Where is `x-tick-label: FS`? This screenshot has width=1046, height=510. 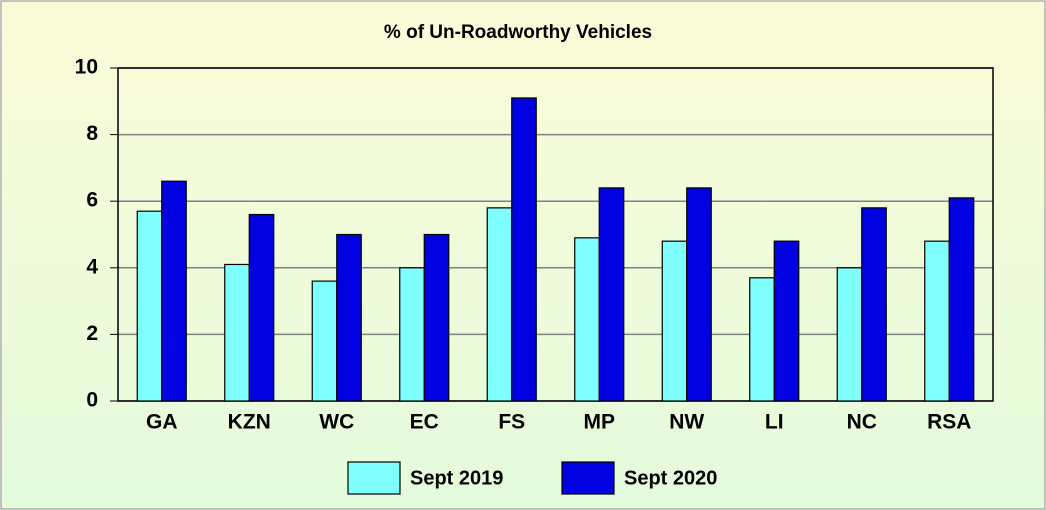
x-tick-label: FS is located at coordinates (511, 422).